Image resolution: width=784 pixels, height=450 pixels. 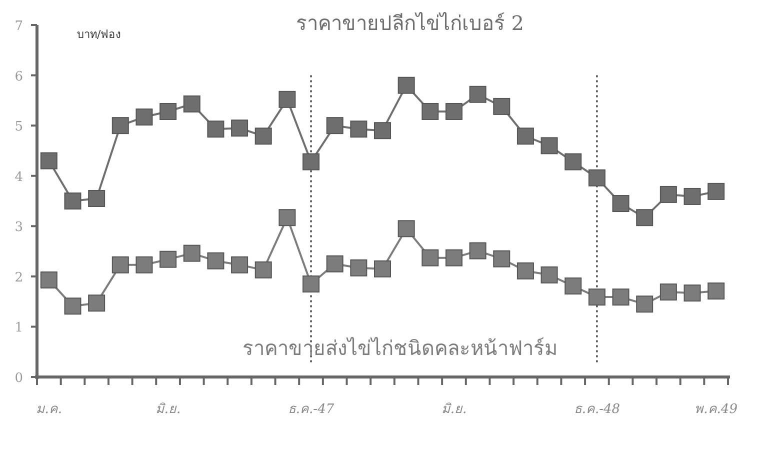 I want to click on x-tick-label: พ.ค.49, so click(x=716, y=409).